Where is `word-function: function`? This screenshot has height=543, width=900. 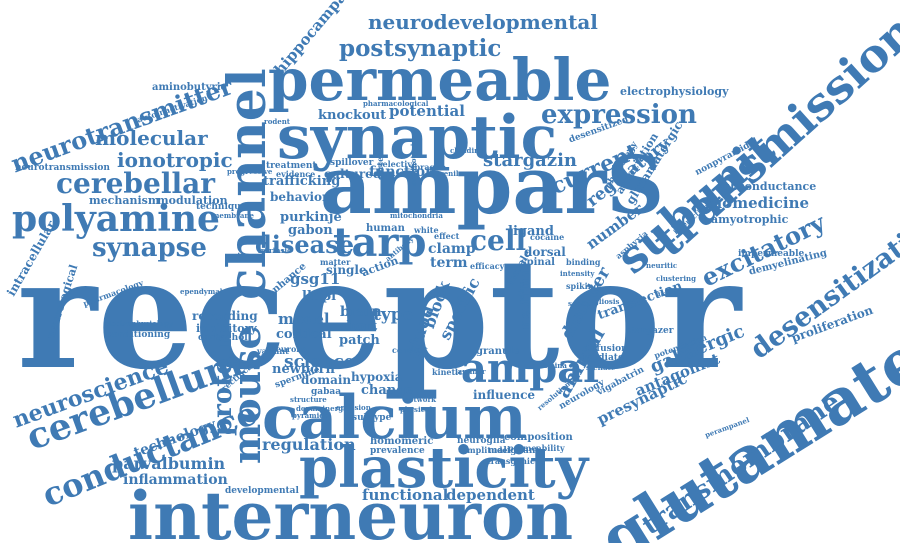
word-function: function is located at coordinates (402, 172).